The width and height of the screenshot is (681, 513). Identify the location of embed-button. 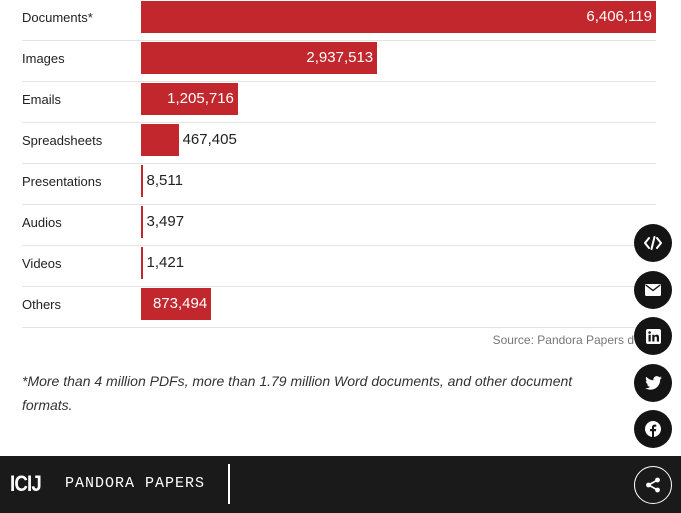
(653, 243).